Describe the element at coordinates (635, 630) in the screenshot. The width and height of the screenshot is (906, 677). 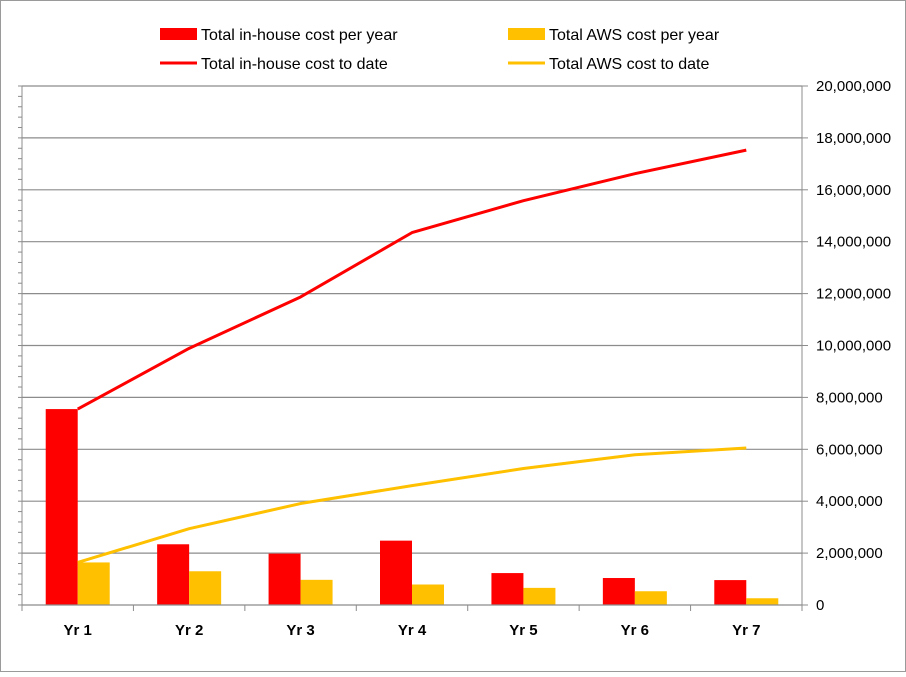
I see `x-tick-label: Yr 6` at that location.